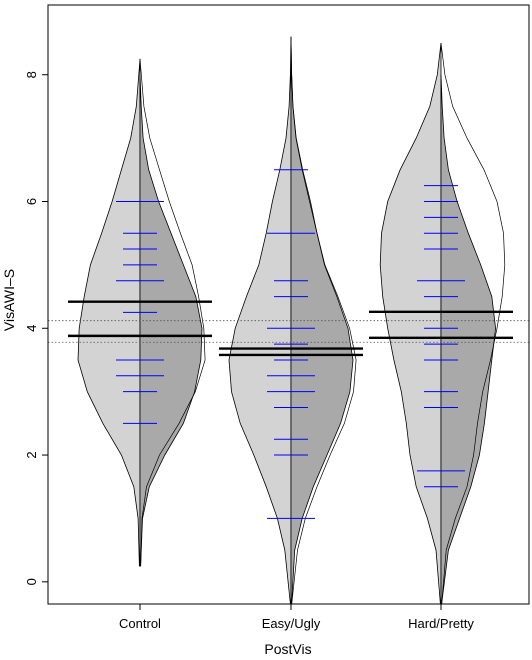 The image size is (532, 660). Describe the element at coordinates (290, 328) in the screenshot. I see `mean-lines` at that location.